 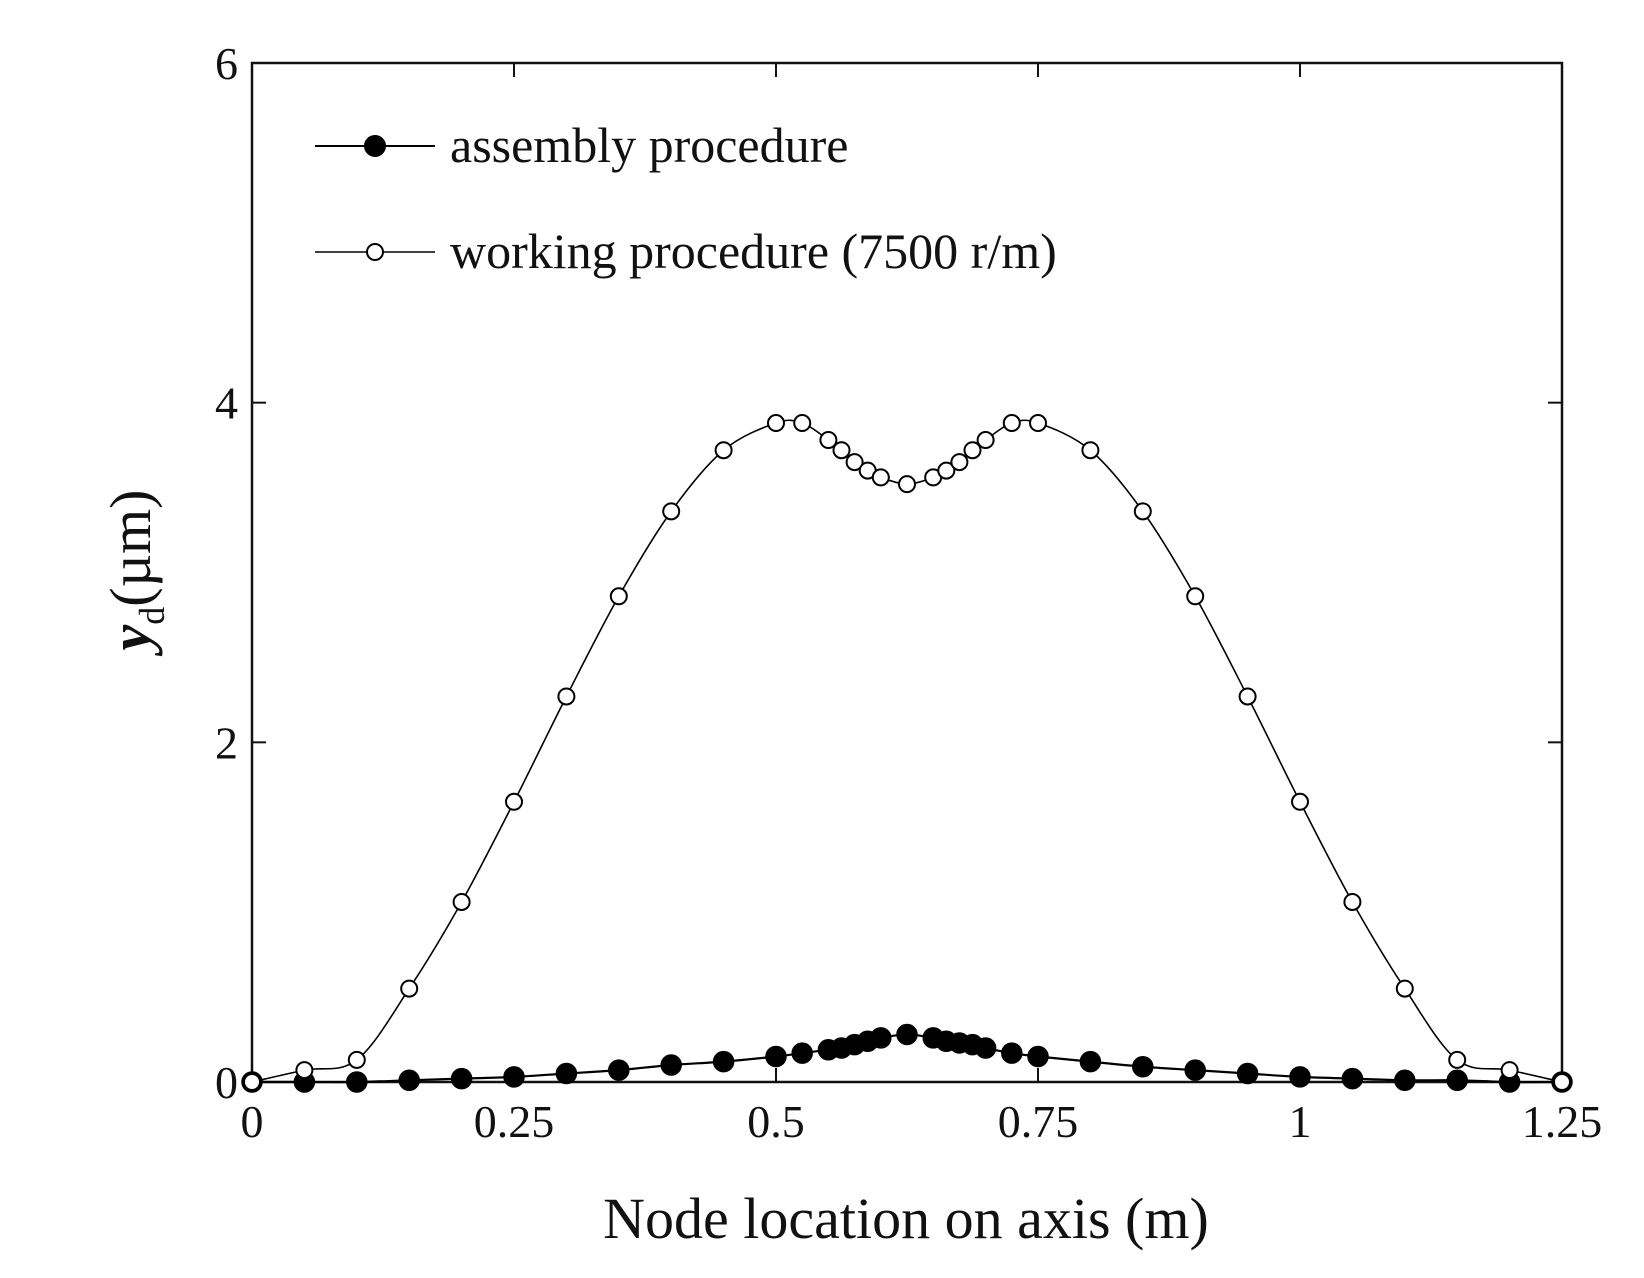 What do you see at coordinates (226, 1082) in the screenshot?
I see `y-tick-label: 0` at bounding box center [226, 1082].